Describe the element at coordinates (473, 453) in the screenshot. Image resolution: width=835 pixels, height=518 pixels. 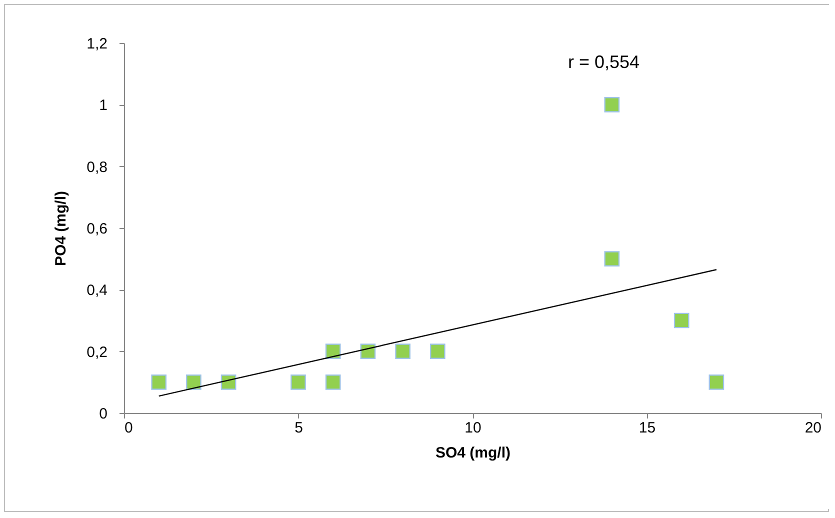
I see `x-axis-title: SO4 (mg/l)` at that location.